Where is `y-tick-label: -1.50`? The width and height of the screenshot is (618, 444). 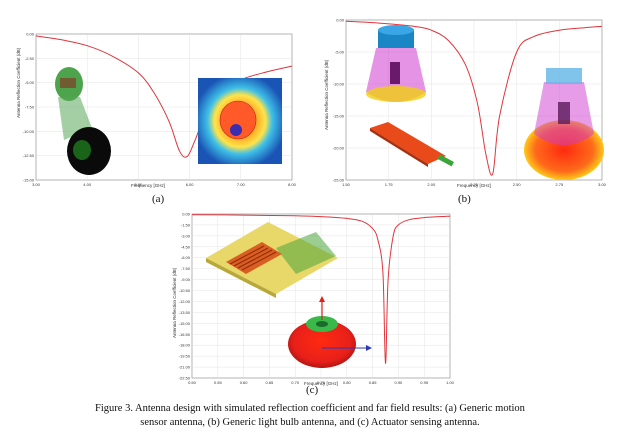 y-tick-label: -1.50 is located at coordinates (186, 224).